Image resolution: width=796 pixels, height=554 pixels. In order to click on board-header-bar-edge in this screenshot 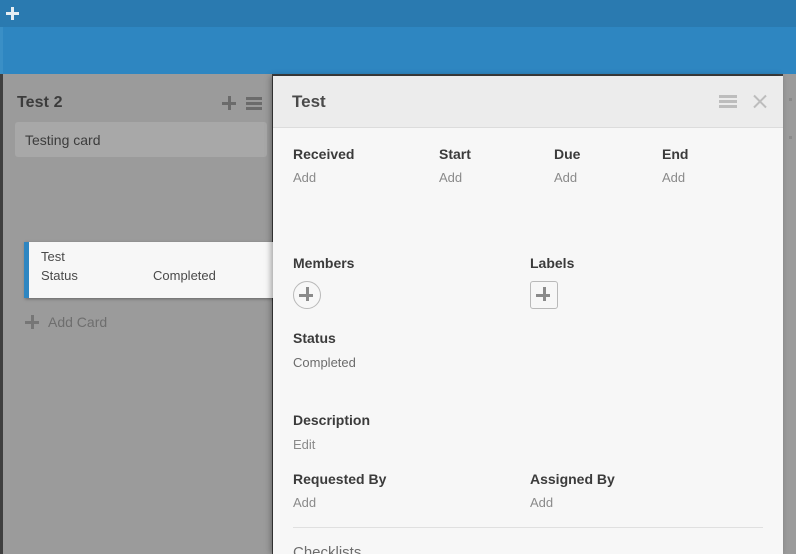, I will do `click(1, 50)`.